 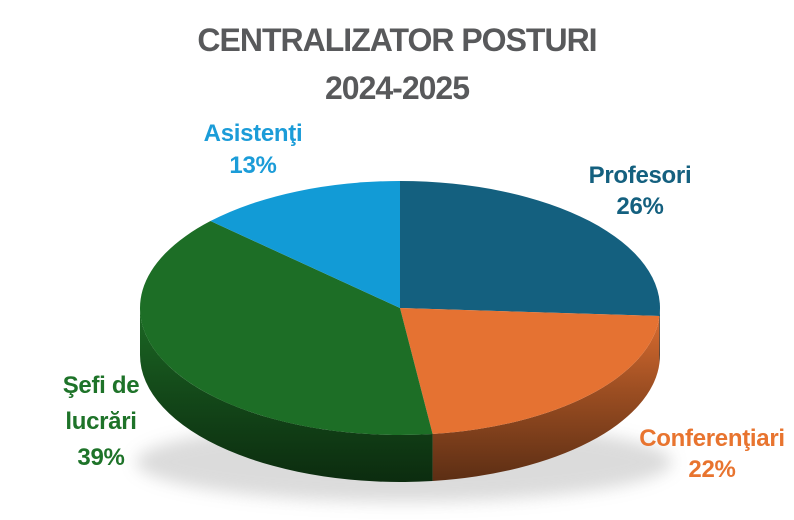 What do you see at coordinates (397, 40) in the screenshot?
I see `chart-title-line1: CENTRALIZATOR POSTURI` at bounding box center [397, 40].